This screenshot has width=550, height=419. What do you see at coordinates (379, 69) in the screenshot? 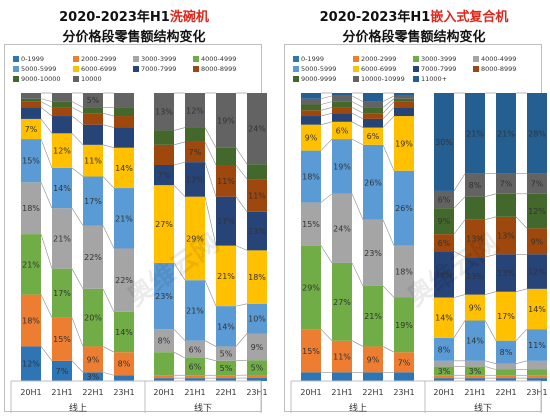
I see `legend-label: 6000-6999` at bounding box center [379, 69].